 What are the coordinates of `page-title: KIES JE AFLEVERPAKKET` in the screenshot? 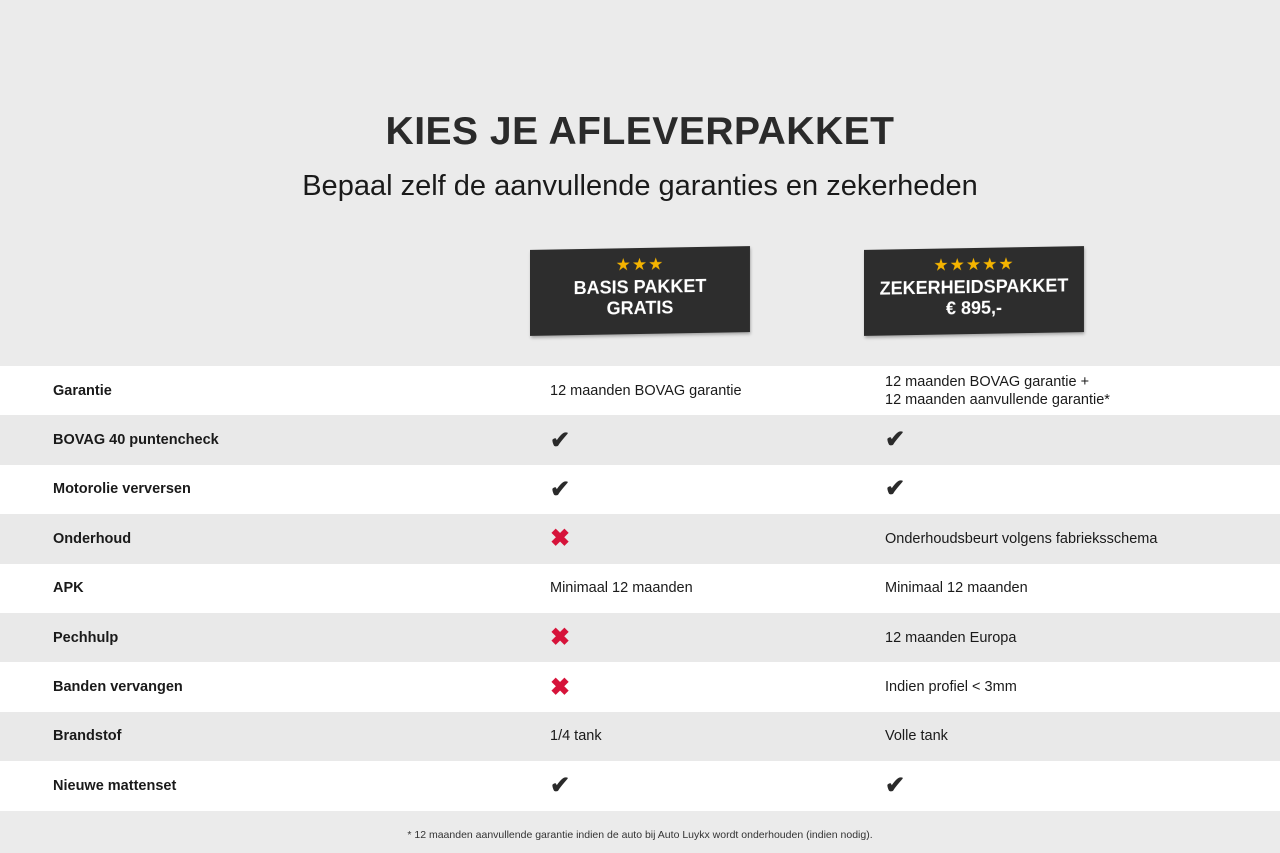 It's located at (640, 131).